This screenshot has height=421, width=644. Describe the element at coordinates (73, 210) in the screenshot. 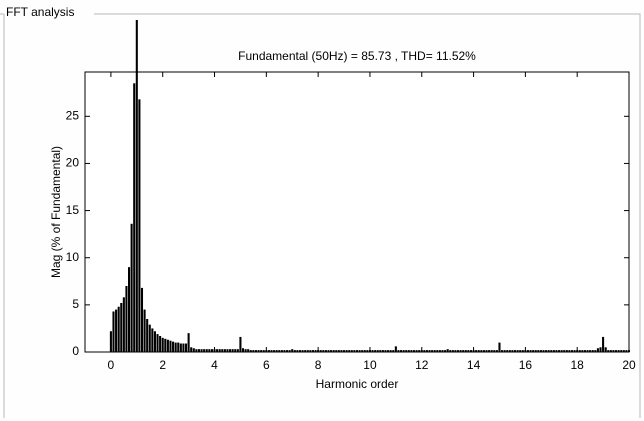

I see `y-tick-label: 15` at that location.